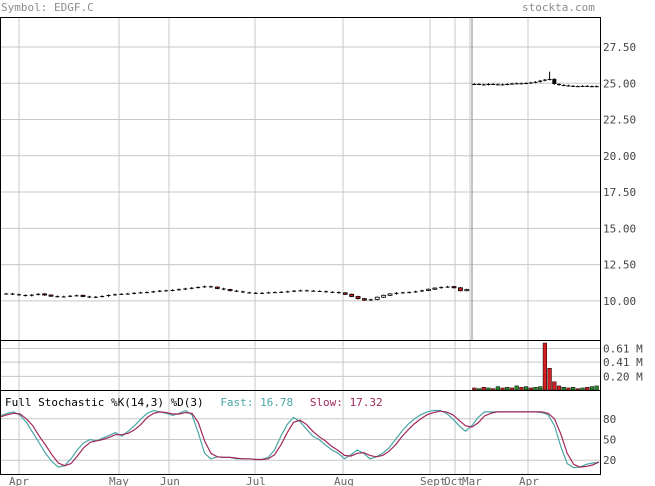 This screenshot has width=655, height=486. What do you see at coordinates (619, 192) in the screenshot?
I see `price-tick-label: 17.50` at bounding box center [619, 192].